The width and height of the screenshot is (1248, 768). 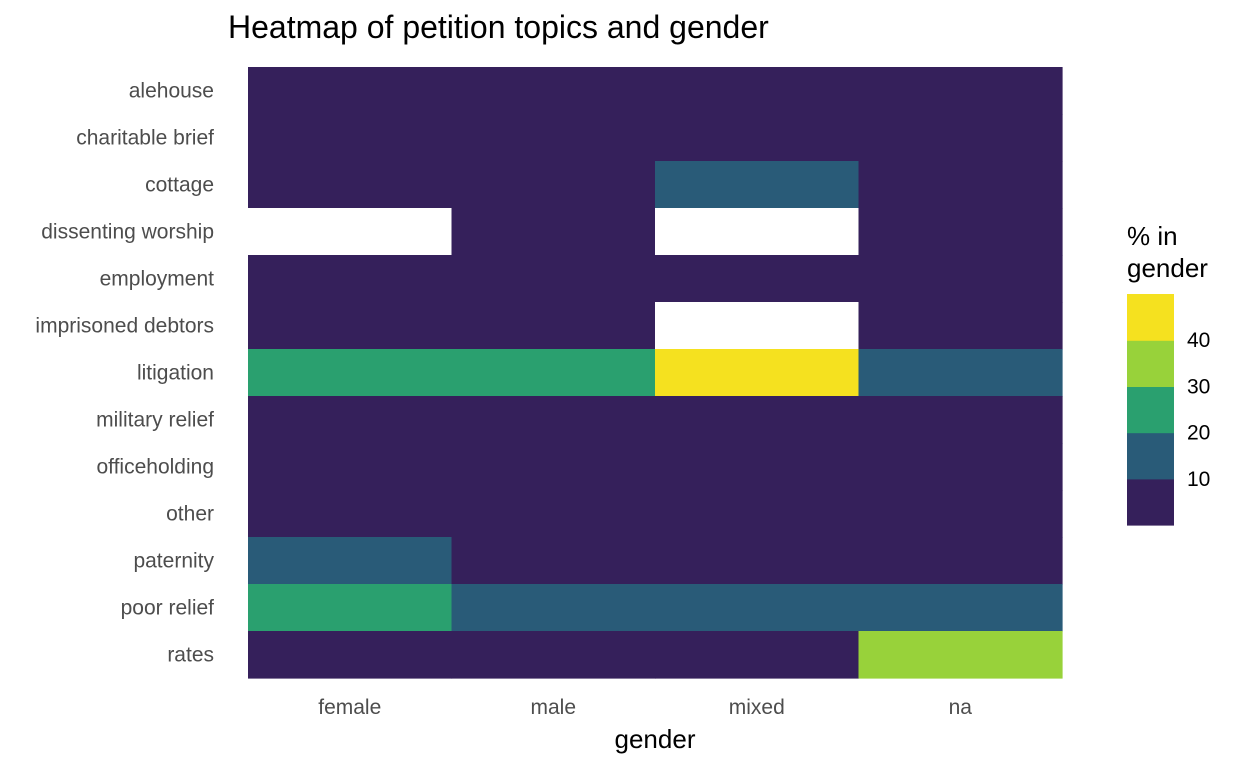 I want to click on legend-tick-label: 40, so click(x=1198, y=340).